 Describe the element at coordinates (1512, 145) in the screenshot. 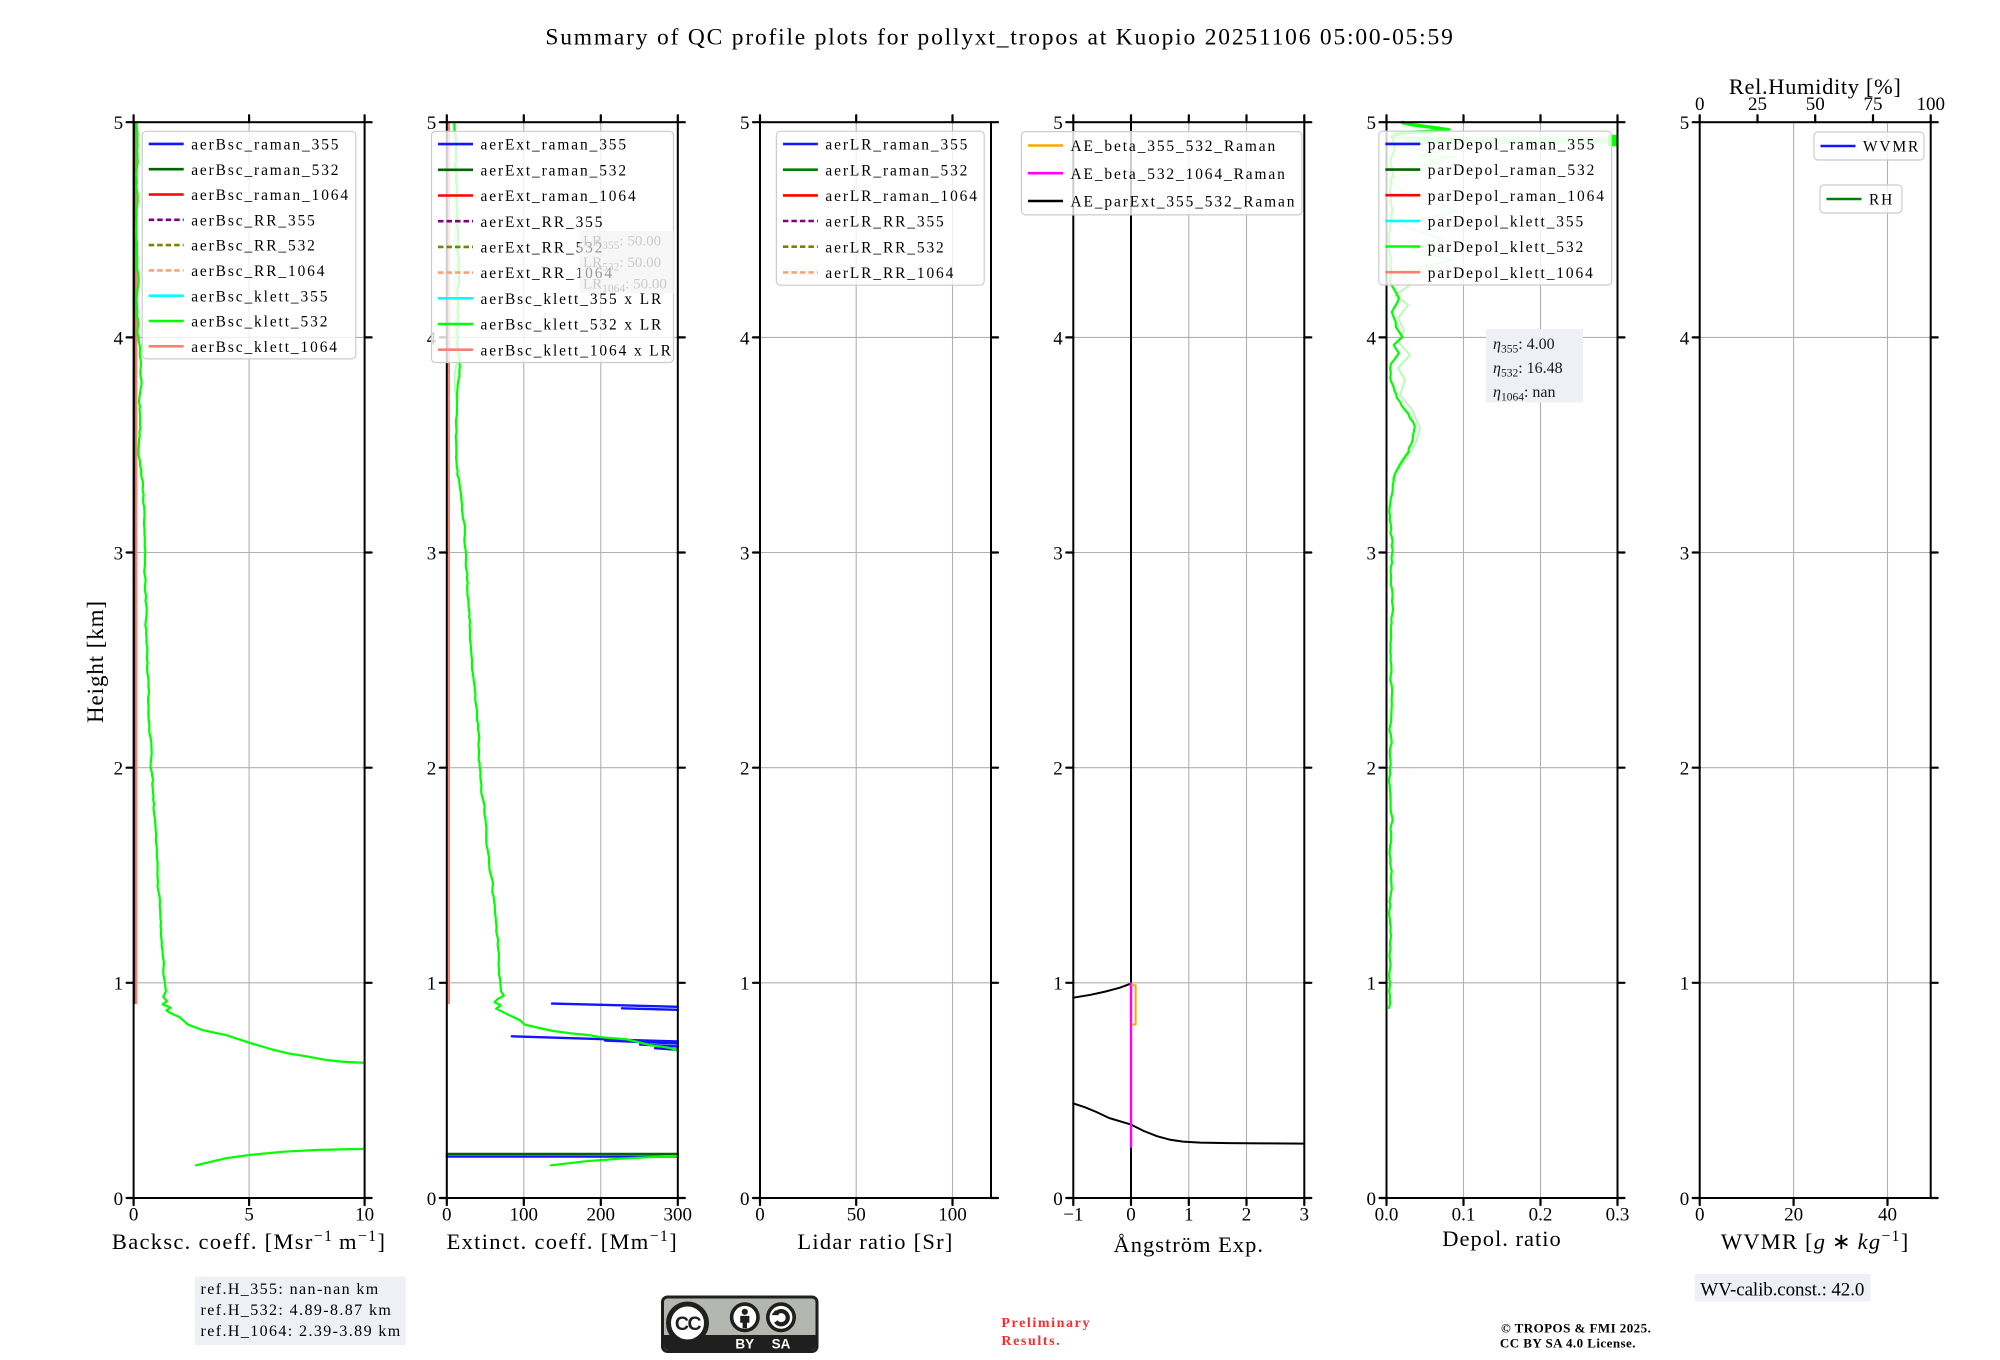

I see `svg-text: parDepol_raman_355` at that location.